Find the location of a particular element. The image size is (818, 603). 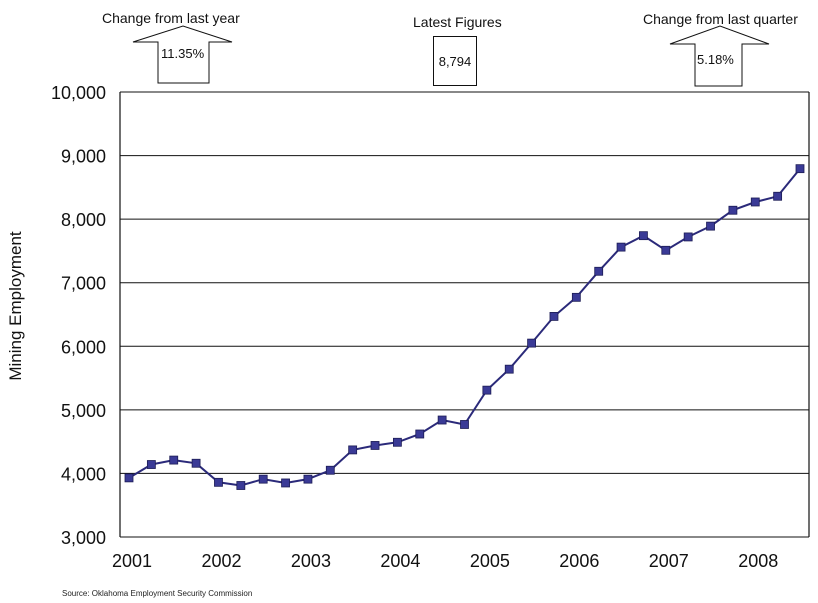

latest-value: 8,794 is located at coordinates (455, 61).